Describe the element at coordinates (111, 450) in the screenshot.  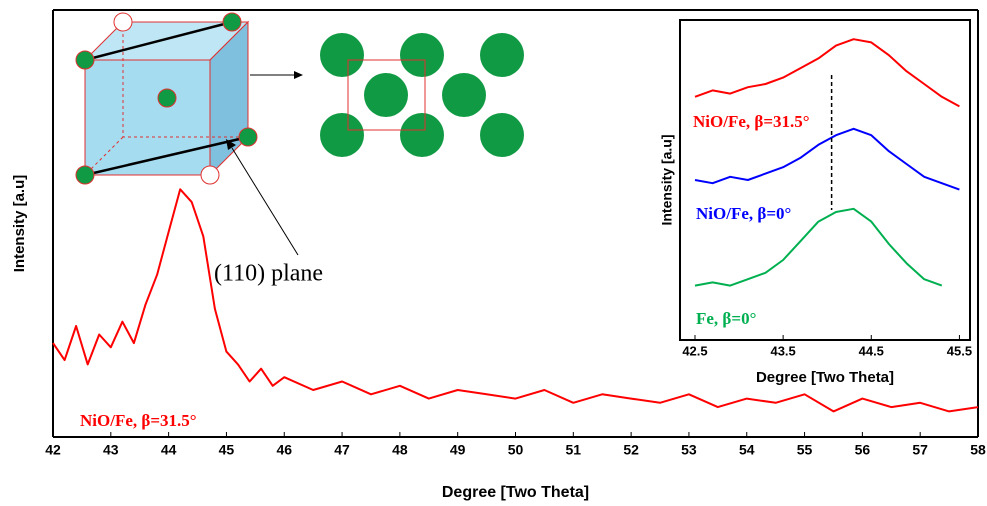
I see `x-tick-label: 43` at that location.